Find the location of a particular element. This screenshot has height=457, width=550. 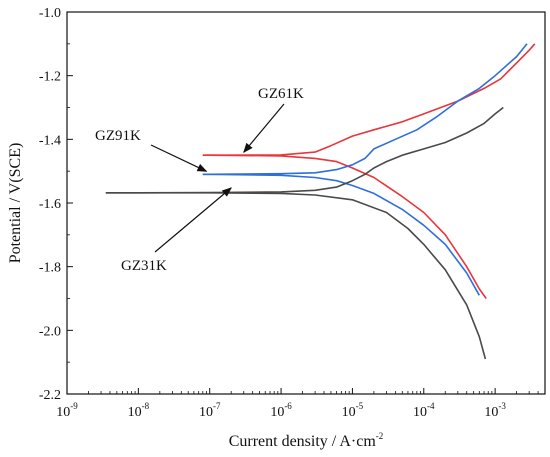

x-tick-label-4: 10⁻⁵ is located at coordinates (353, 410).